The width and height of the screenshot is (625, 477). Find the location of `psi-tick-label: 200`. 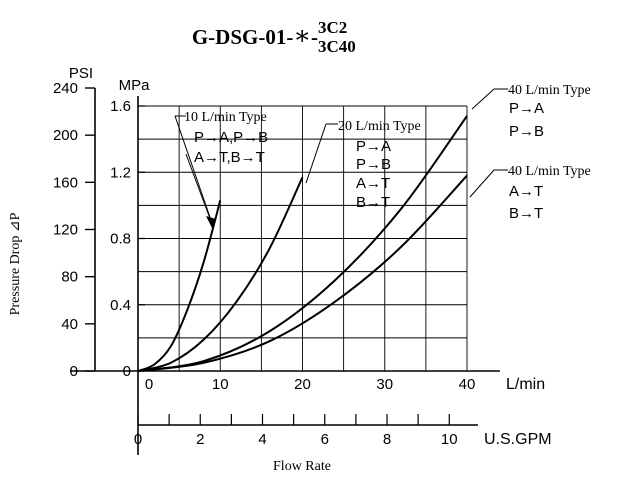

psi-tick-label: 200 is located at coordinates (65, 135).